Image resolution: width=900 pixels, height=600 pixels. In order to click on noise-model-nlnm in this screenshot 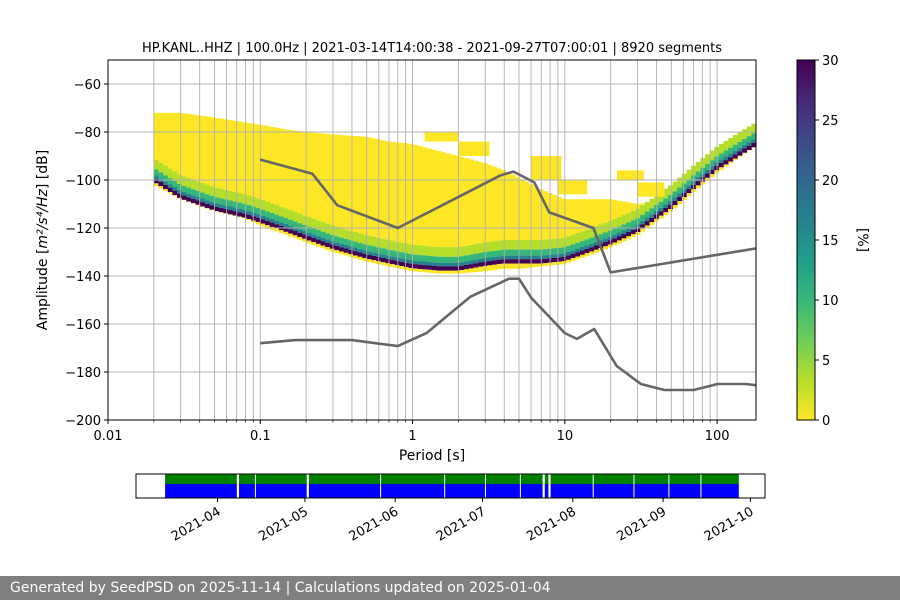, I will do `click(508, 334)`.